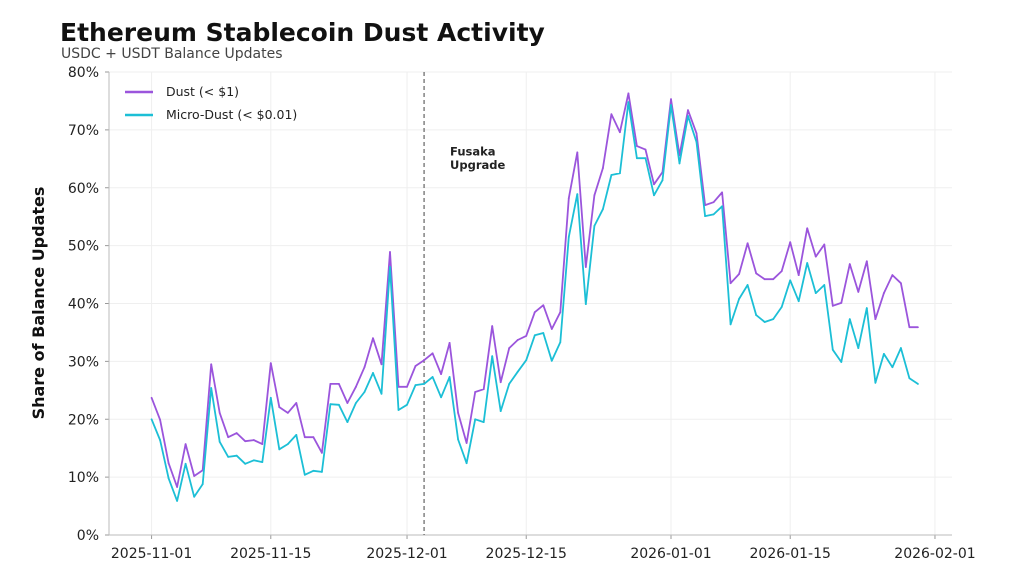 The image size is (1024, 586). What do you see at coordinates (83, 420) in the screenshot?
I see `y-tick-label: 20%` at bounding box center [83, 420].